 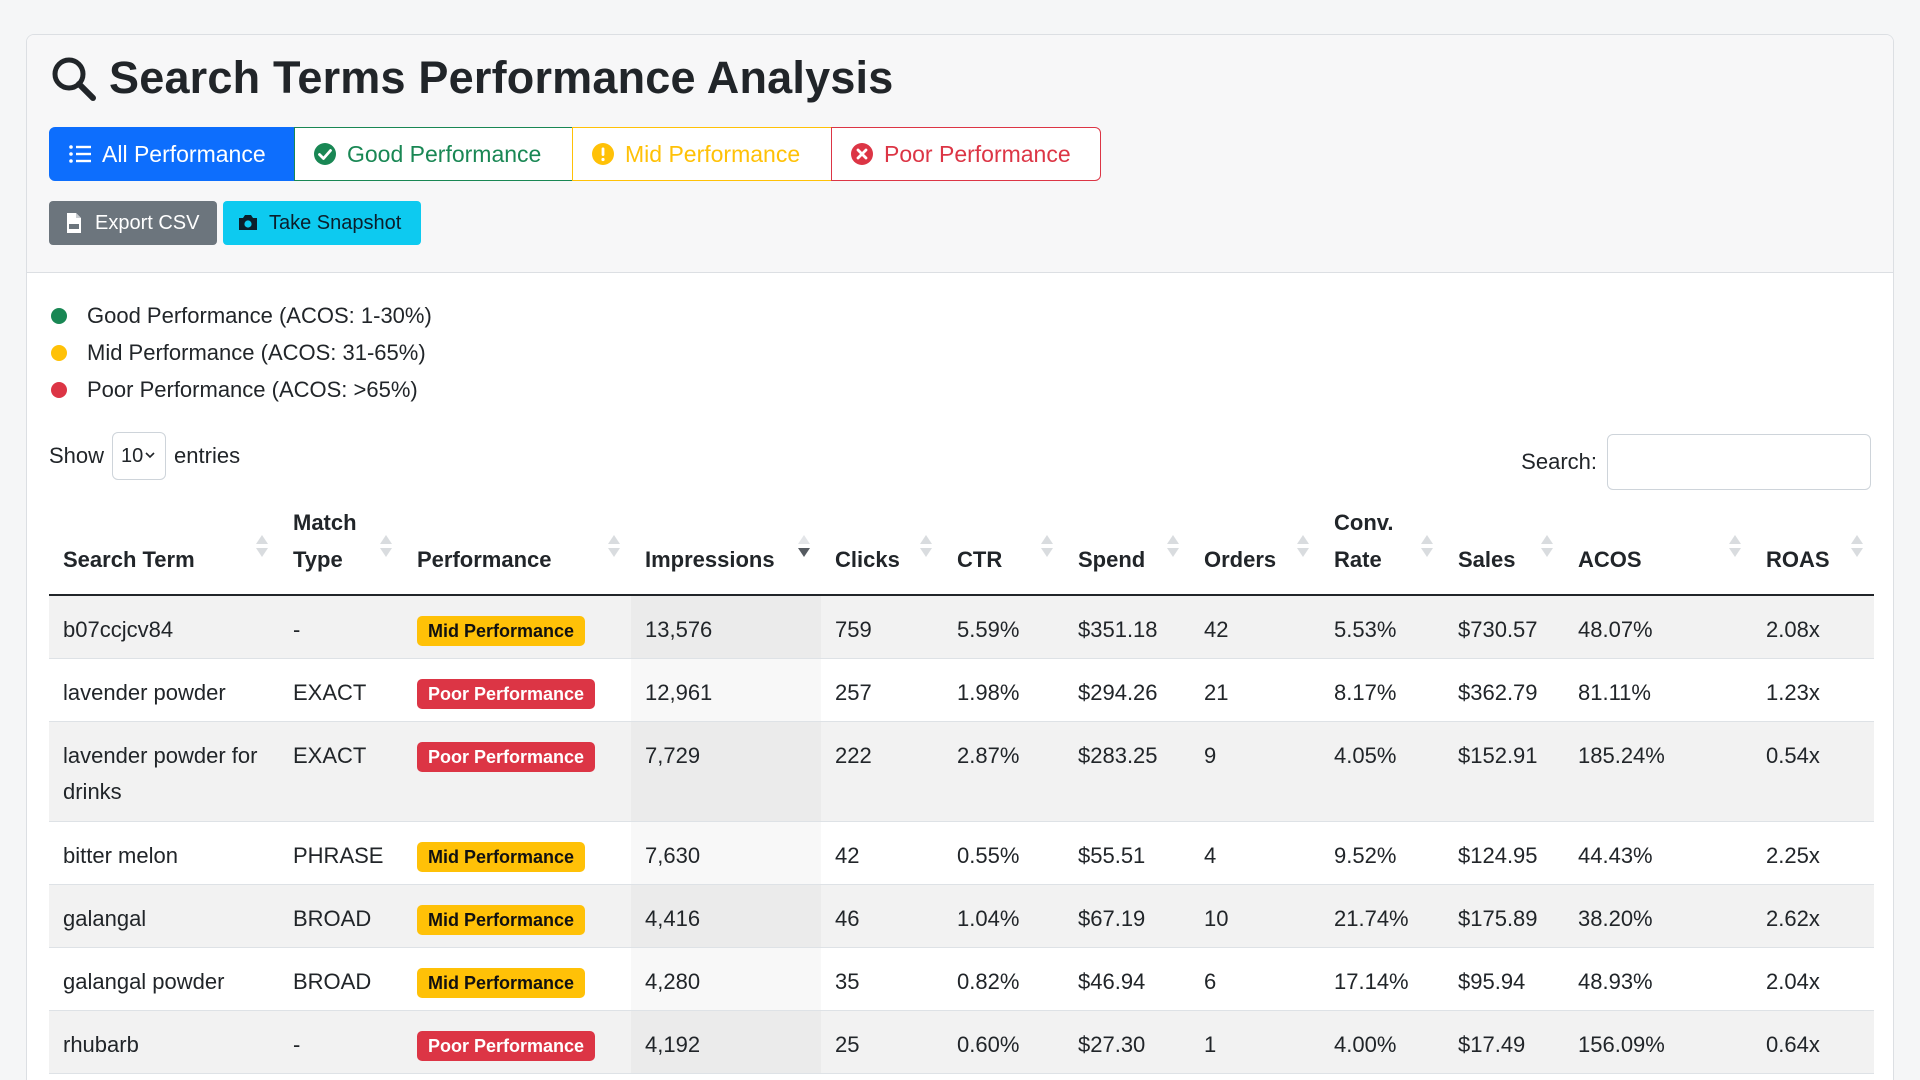 I want to click on chevron-down-icon, so click(x=150, y=455).